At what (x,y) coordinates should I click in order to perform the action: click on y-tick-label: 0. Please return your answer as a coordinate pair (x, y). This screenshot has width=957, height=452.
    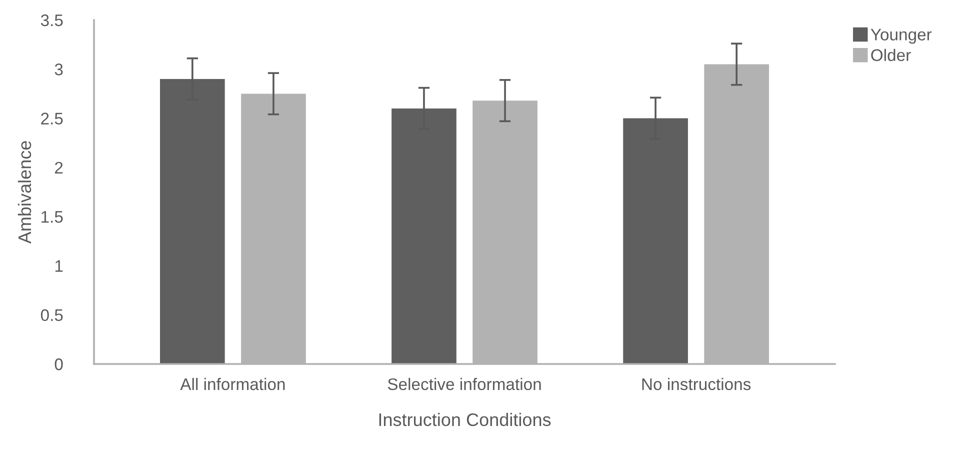
    Looking at the image, I should click on (58, 364).